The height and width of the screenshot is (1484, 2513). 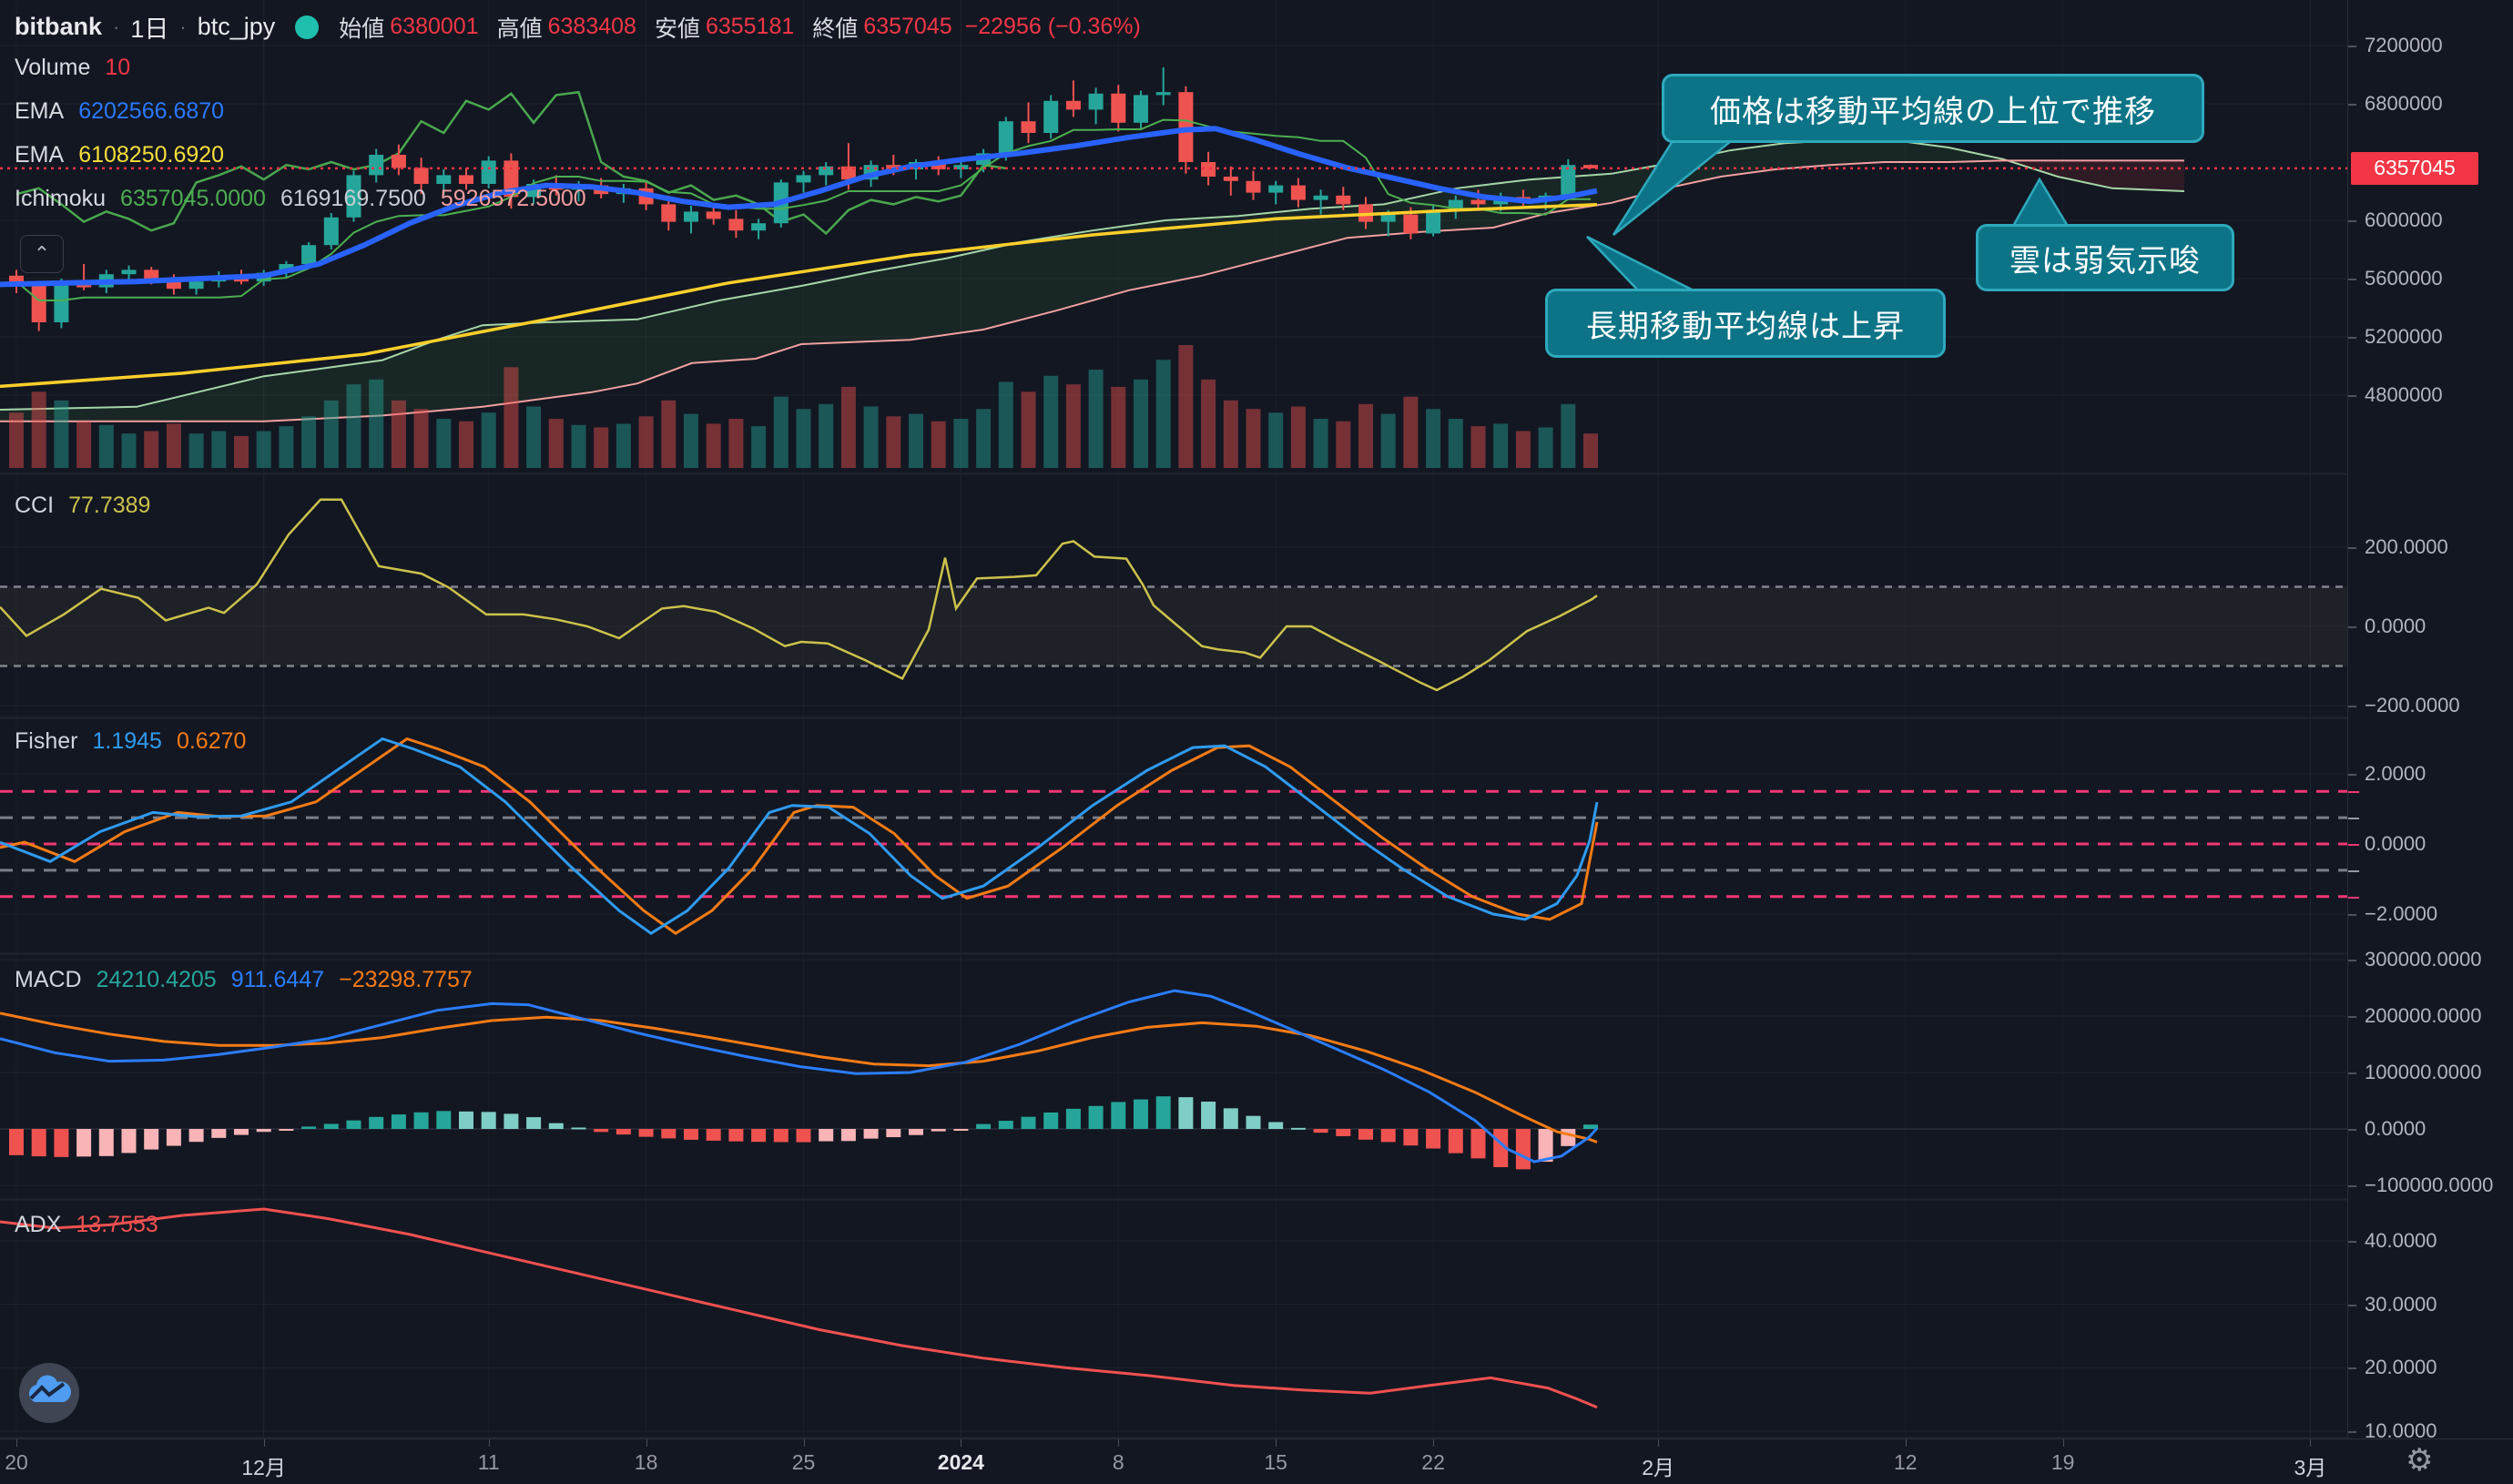 I want to click on symbol-name: btc_jpy, so click(x=236, y=26).